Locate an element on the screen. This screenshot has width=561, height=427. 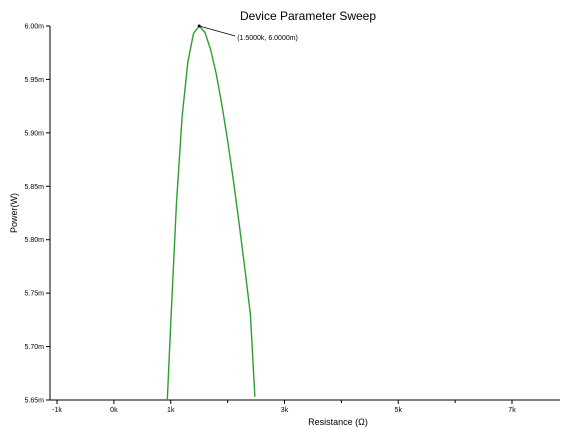
y-tick-label: 5.70m is located at coordinates (35, 347).